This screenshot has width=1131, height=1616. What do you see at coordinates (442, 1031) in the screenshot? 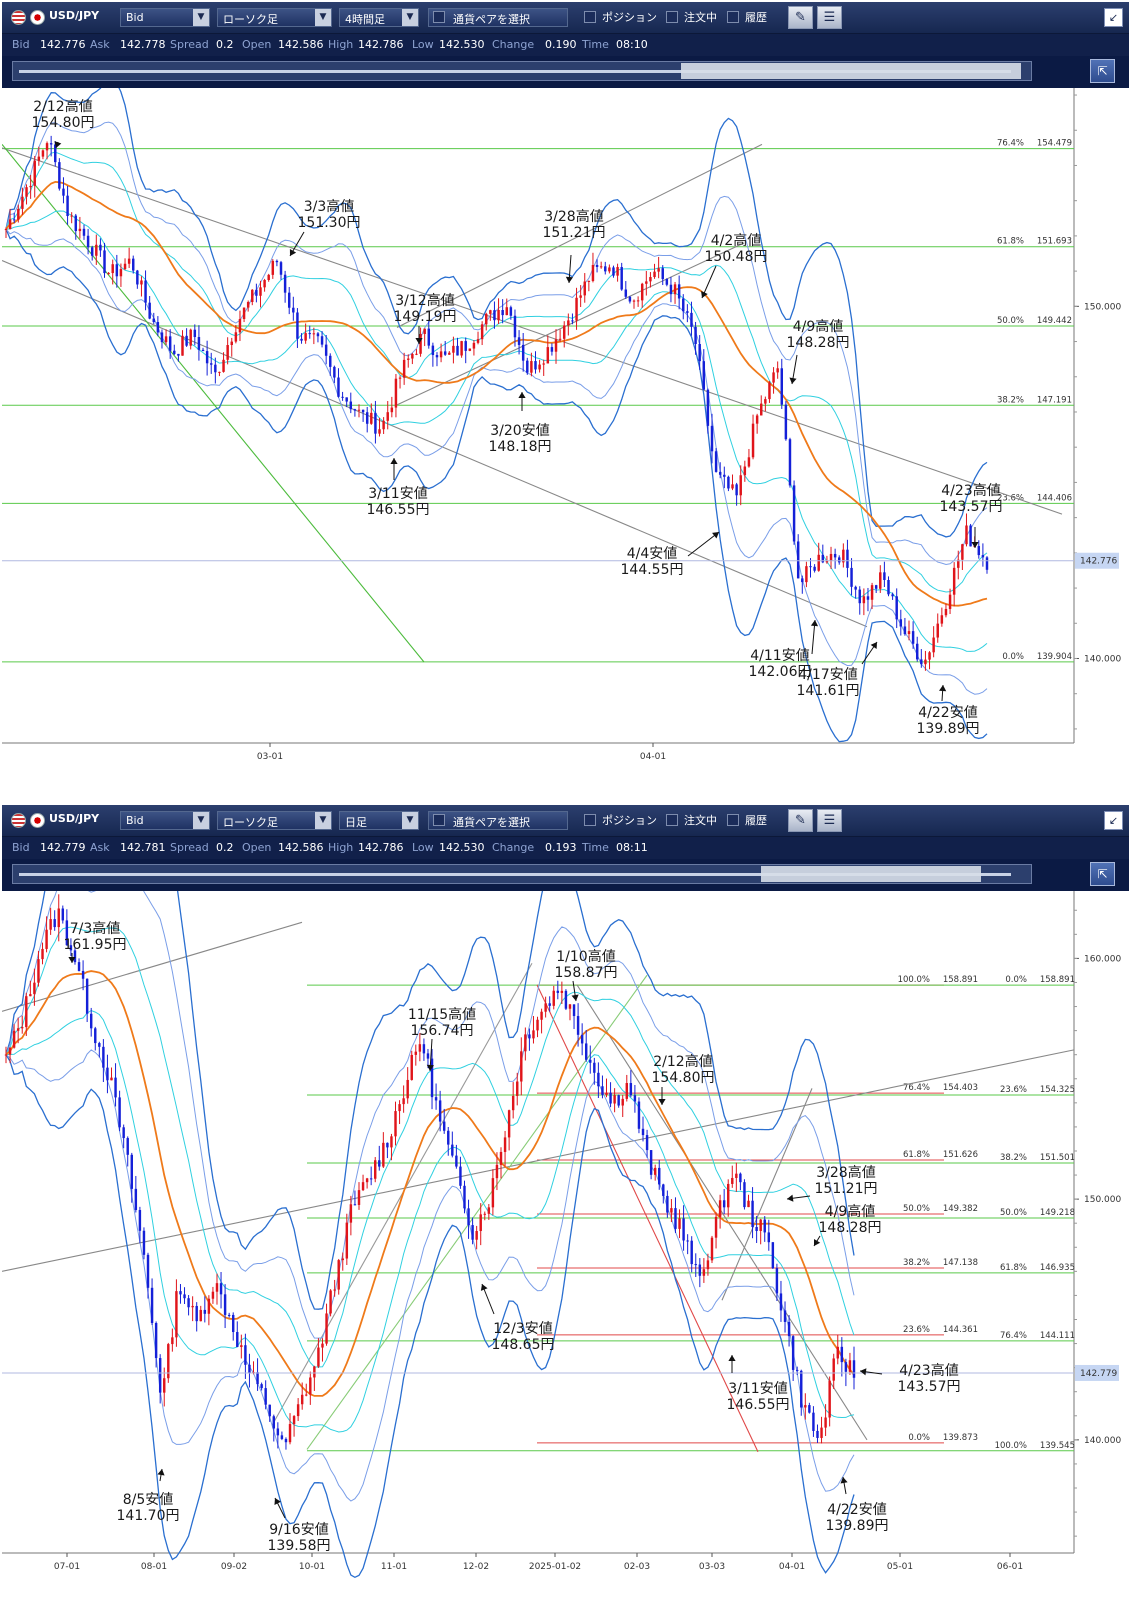
I see `annotation-price: 156.74円` at bounding box center [442, 1031].